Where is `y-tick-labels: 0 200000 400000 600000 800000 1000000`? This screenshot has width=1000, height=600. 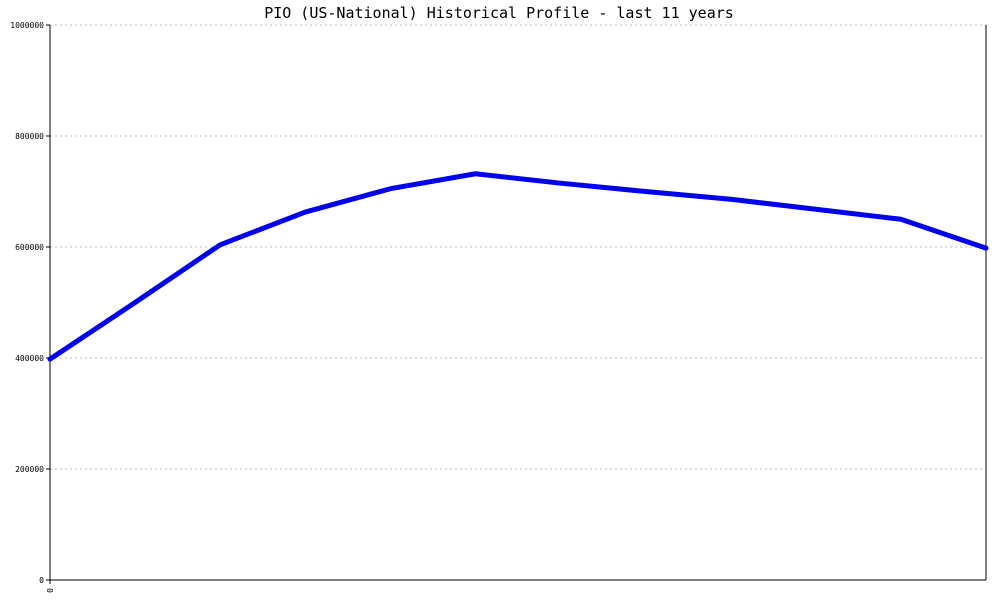 y-tick-labels: 0 200000 400000 600000 800000 1000000 is located at coordinates (27, 303).